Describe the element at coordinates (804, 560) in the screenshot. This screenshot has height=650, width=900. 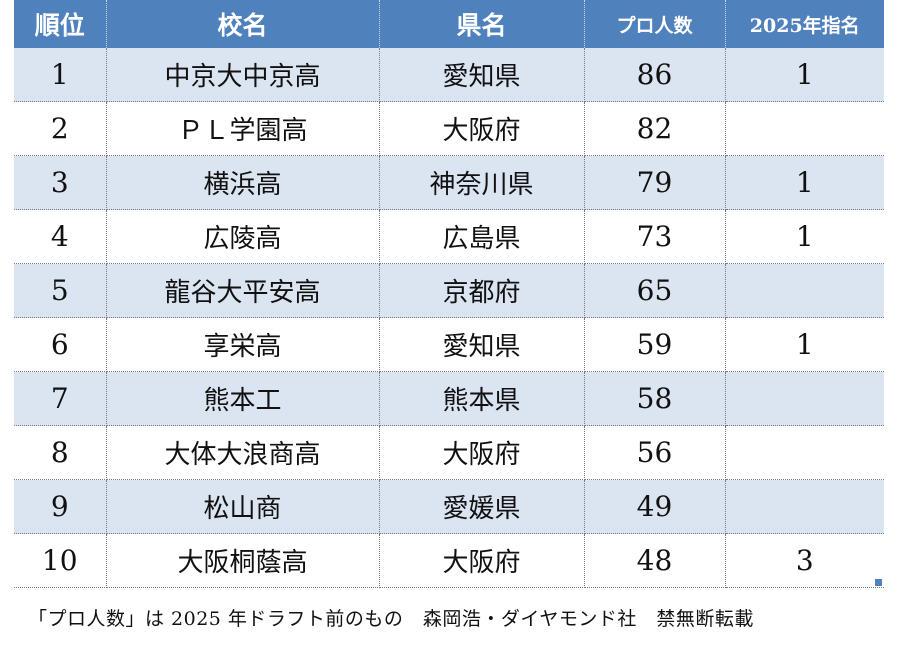
I see `cell-drafted-2025: 3` at that location.